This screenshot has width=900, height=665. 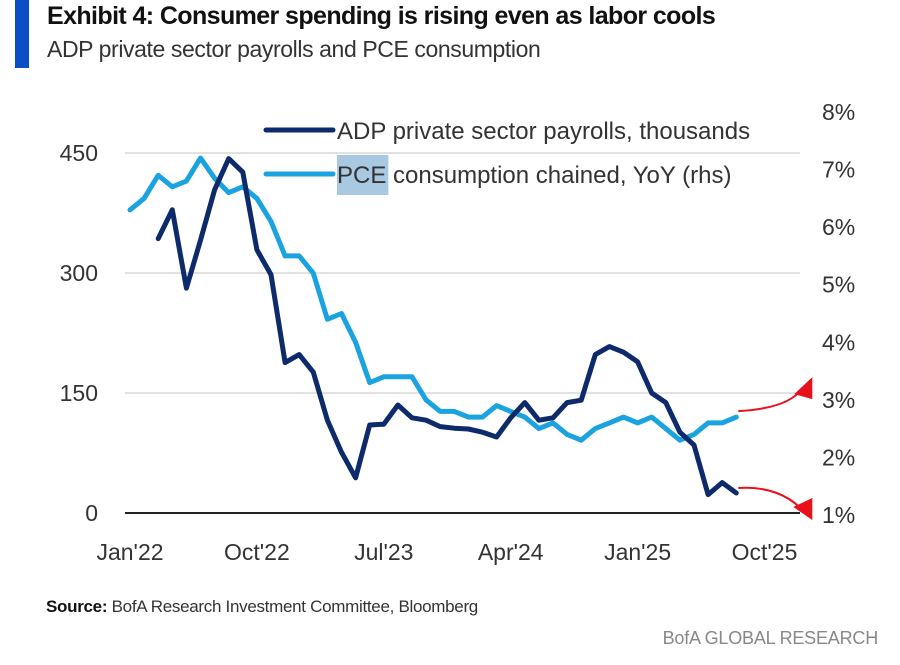 What do you see at coordinates (838, 515) in the screenshot?
I see `y-right-tick-label: 1%` at bounding box center [838, 515].